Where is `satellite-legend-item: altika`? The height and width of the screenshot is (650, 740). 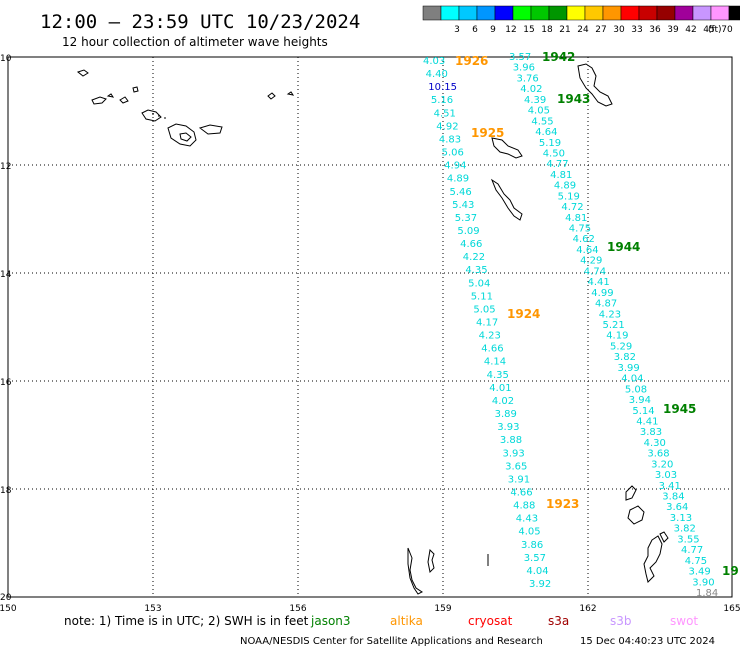 satellite-legend-item: altika is located at coordinates (406, 621).